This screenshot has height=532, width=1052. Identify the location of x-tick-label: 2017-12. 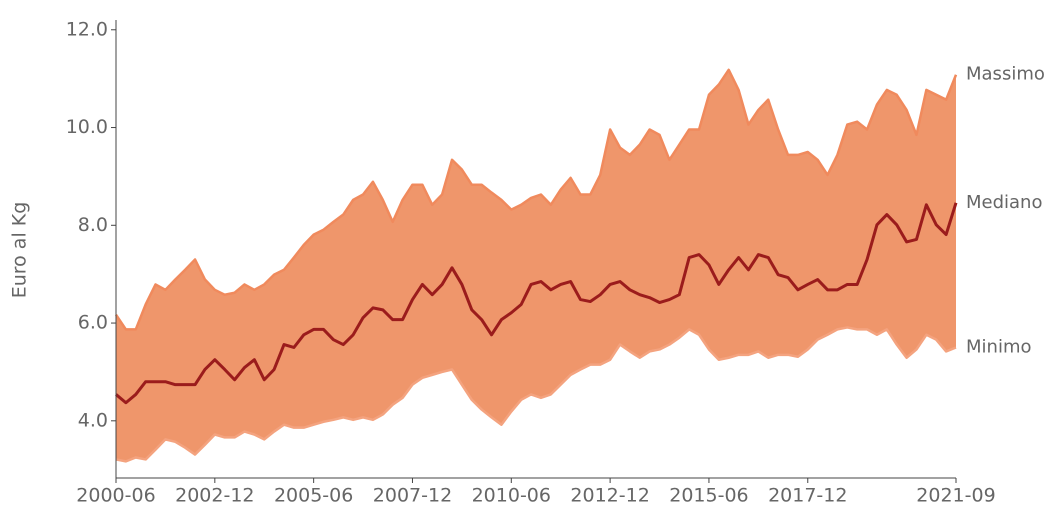
(807, 496).